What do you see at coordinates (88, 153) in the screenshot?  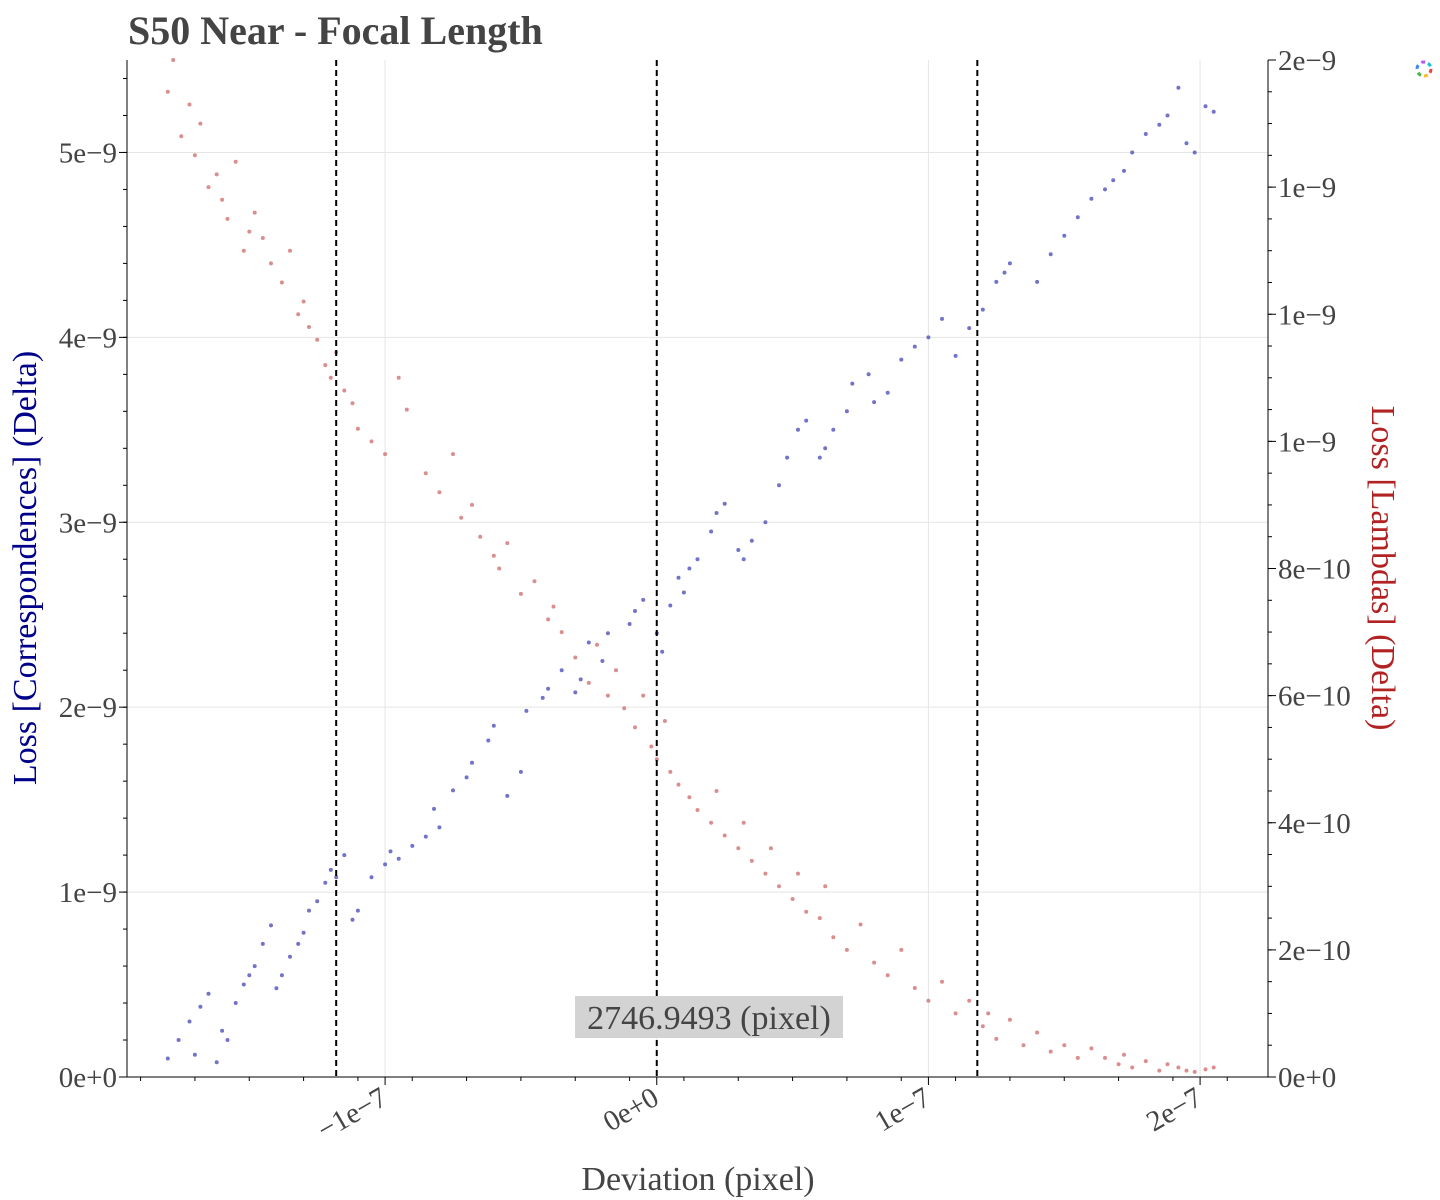 I see `y-tick-label: 5e−9` at bounding box center [88, 153].